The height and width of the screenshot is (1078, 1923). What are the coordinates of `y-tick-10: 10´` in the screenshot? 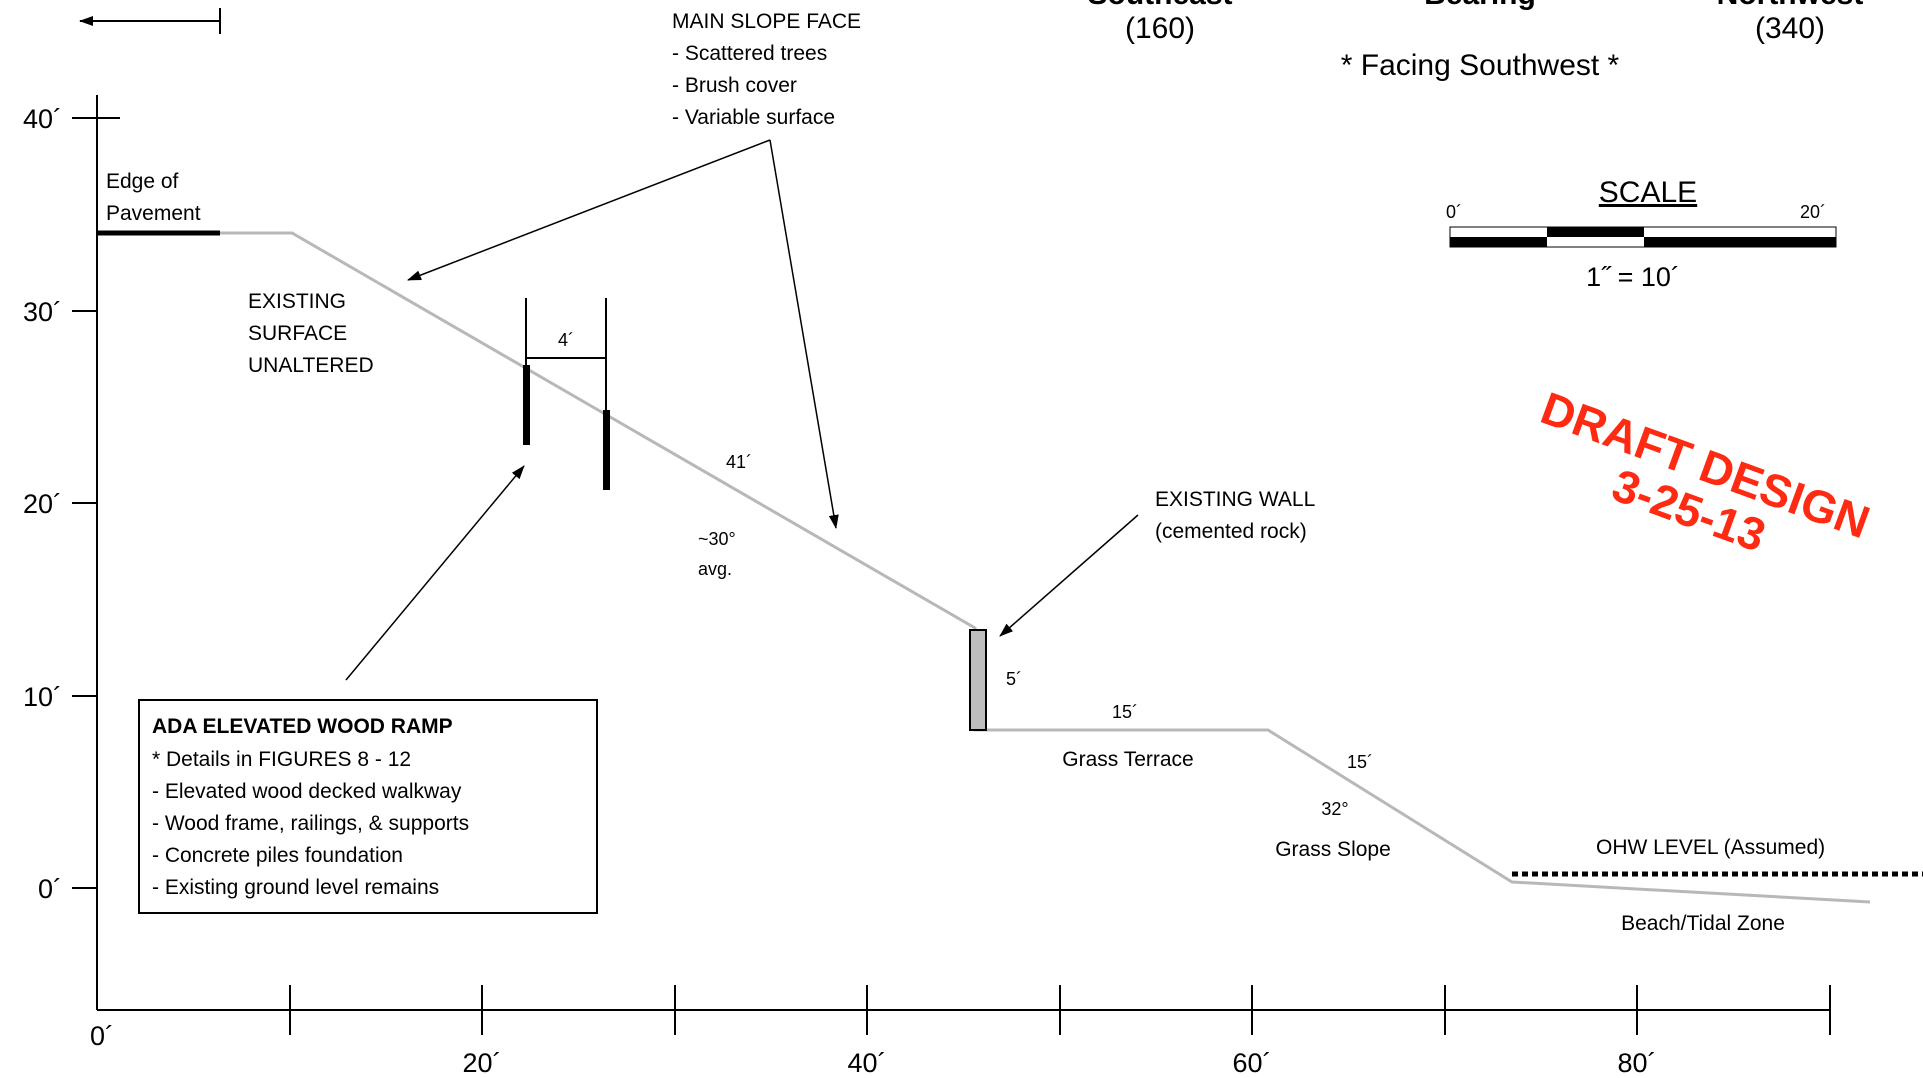 It's located at (42, 697).